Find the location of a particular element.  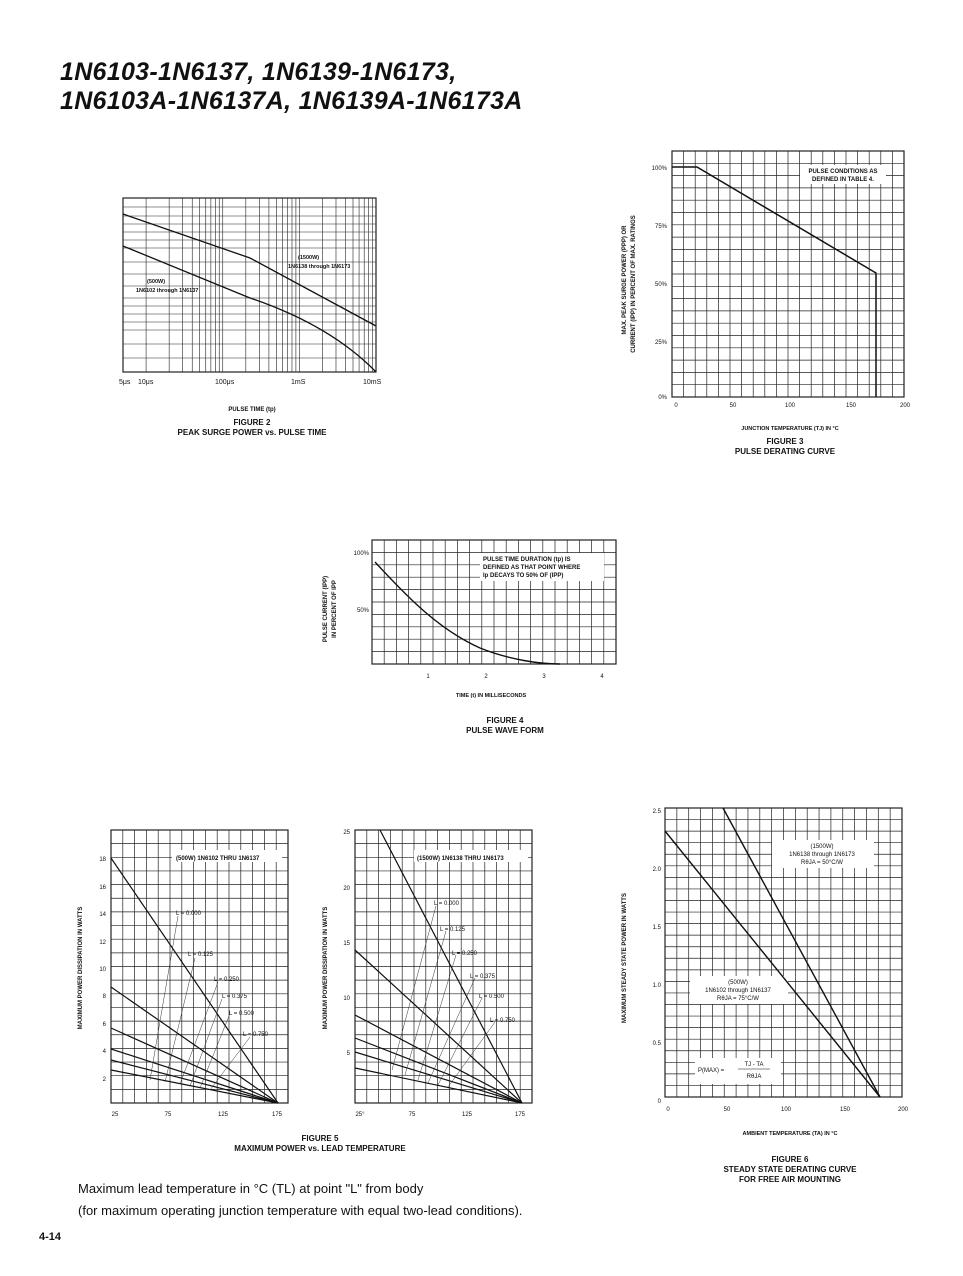

fig2-caption: FIGURE 2 PEAK SURGE POWER vs. PULSE TIME is located at coordinates (252, 428).